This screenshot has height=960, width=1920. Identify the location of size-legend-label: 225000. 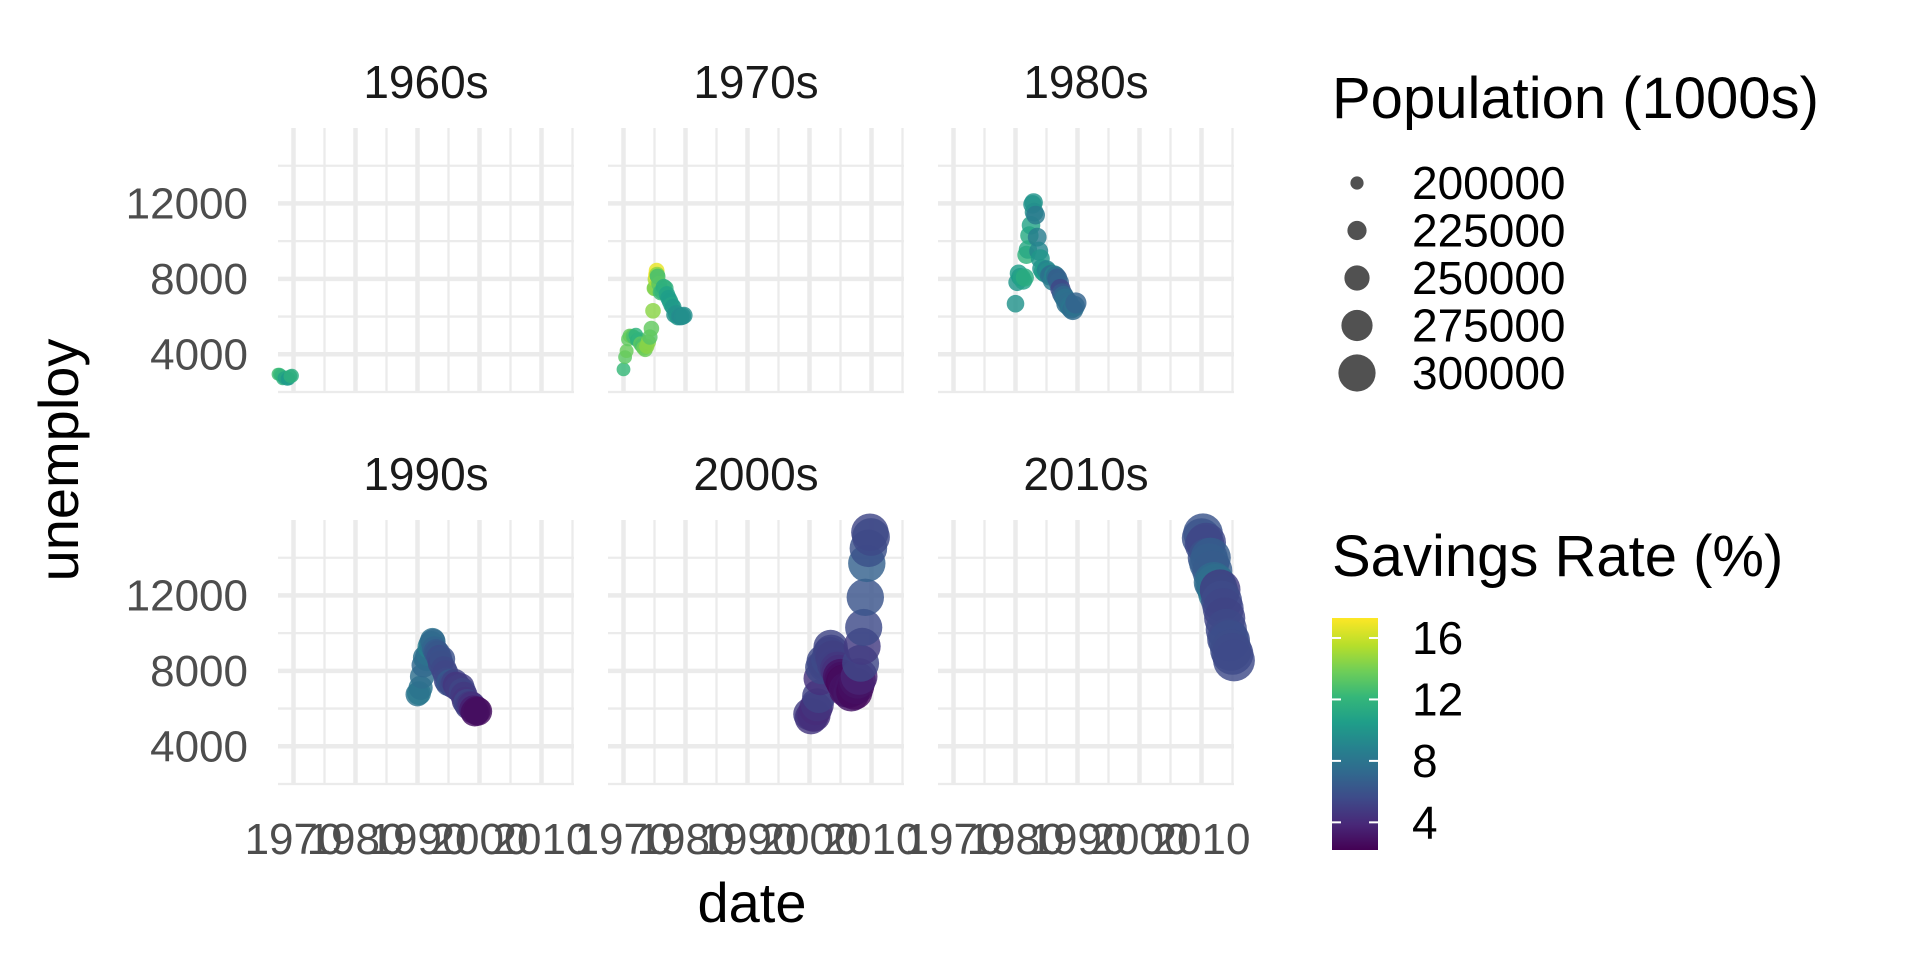
(1489, 231).